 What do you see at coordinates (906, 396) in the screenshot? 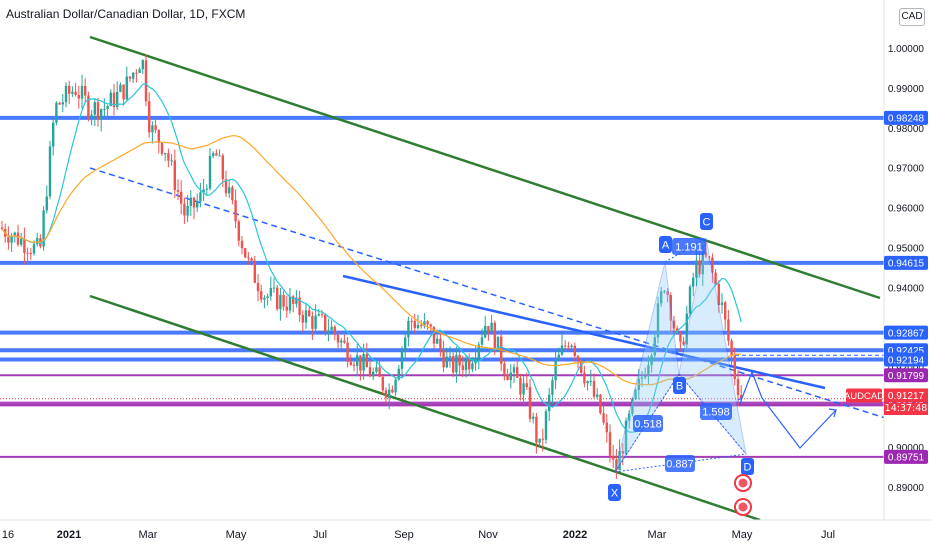
I see `last-price-value: 0.91217` at bounding box center [906, 396].